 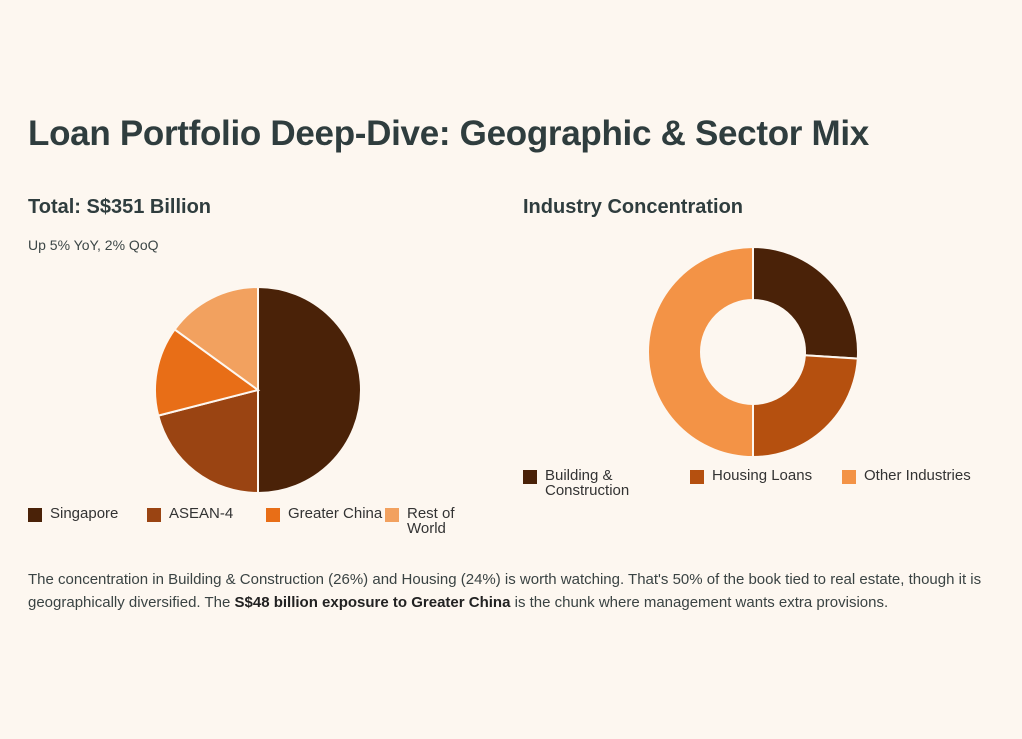 I want to click on industry-legend-item-building-construction: Building & Construction, so click(x=606, y=483).